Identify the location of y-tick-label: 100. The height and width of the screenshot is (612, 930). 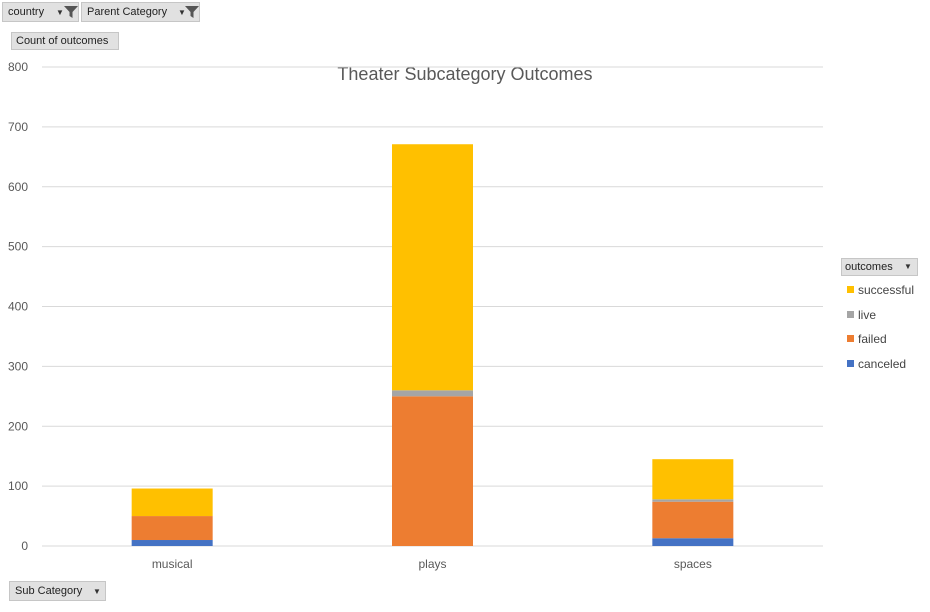
(18, 486).